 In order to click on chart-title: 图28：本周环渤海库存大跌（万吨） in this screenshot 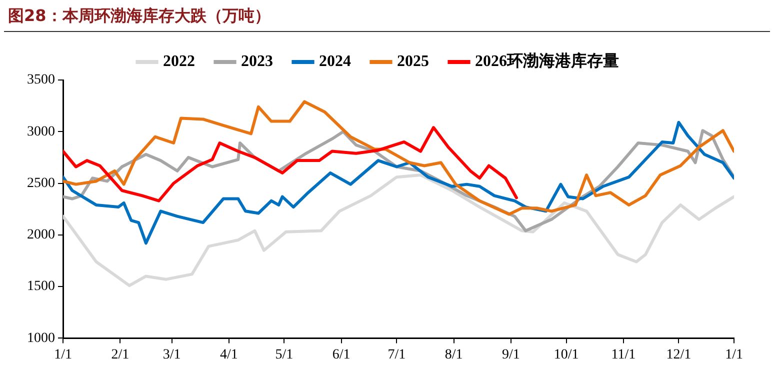, I will do `click(387, 16)`.